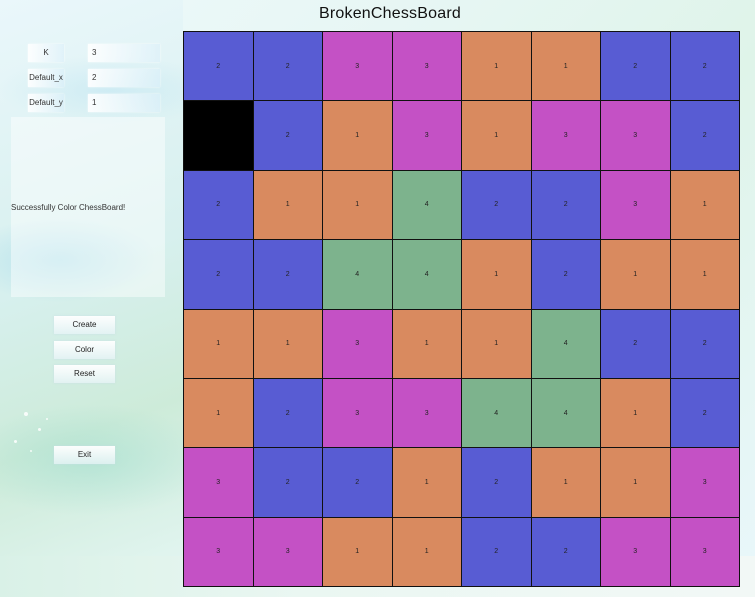 Image resolution: width=755 pixels, height=597 pixels. What do you see at coordinates (46, 103) in the screenshot?
I see `default-y-label: Default_y` at bounding box center [46, 103].